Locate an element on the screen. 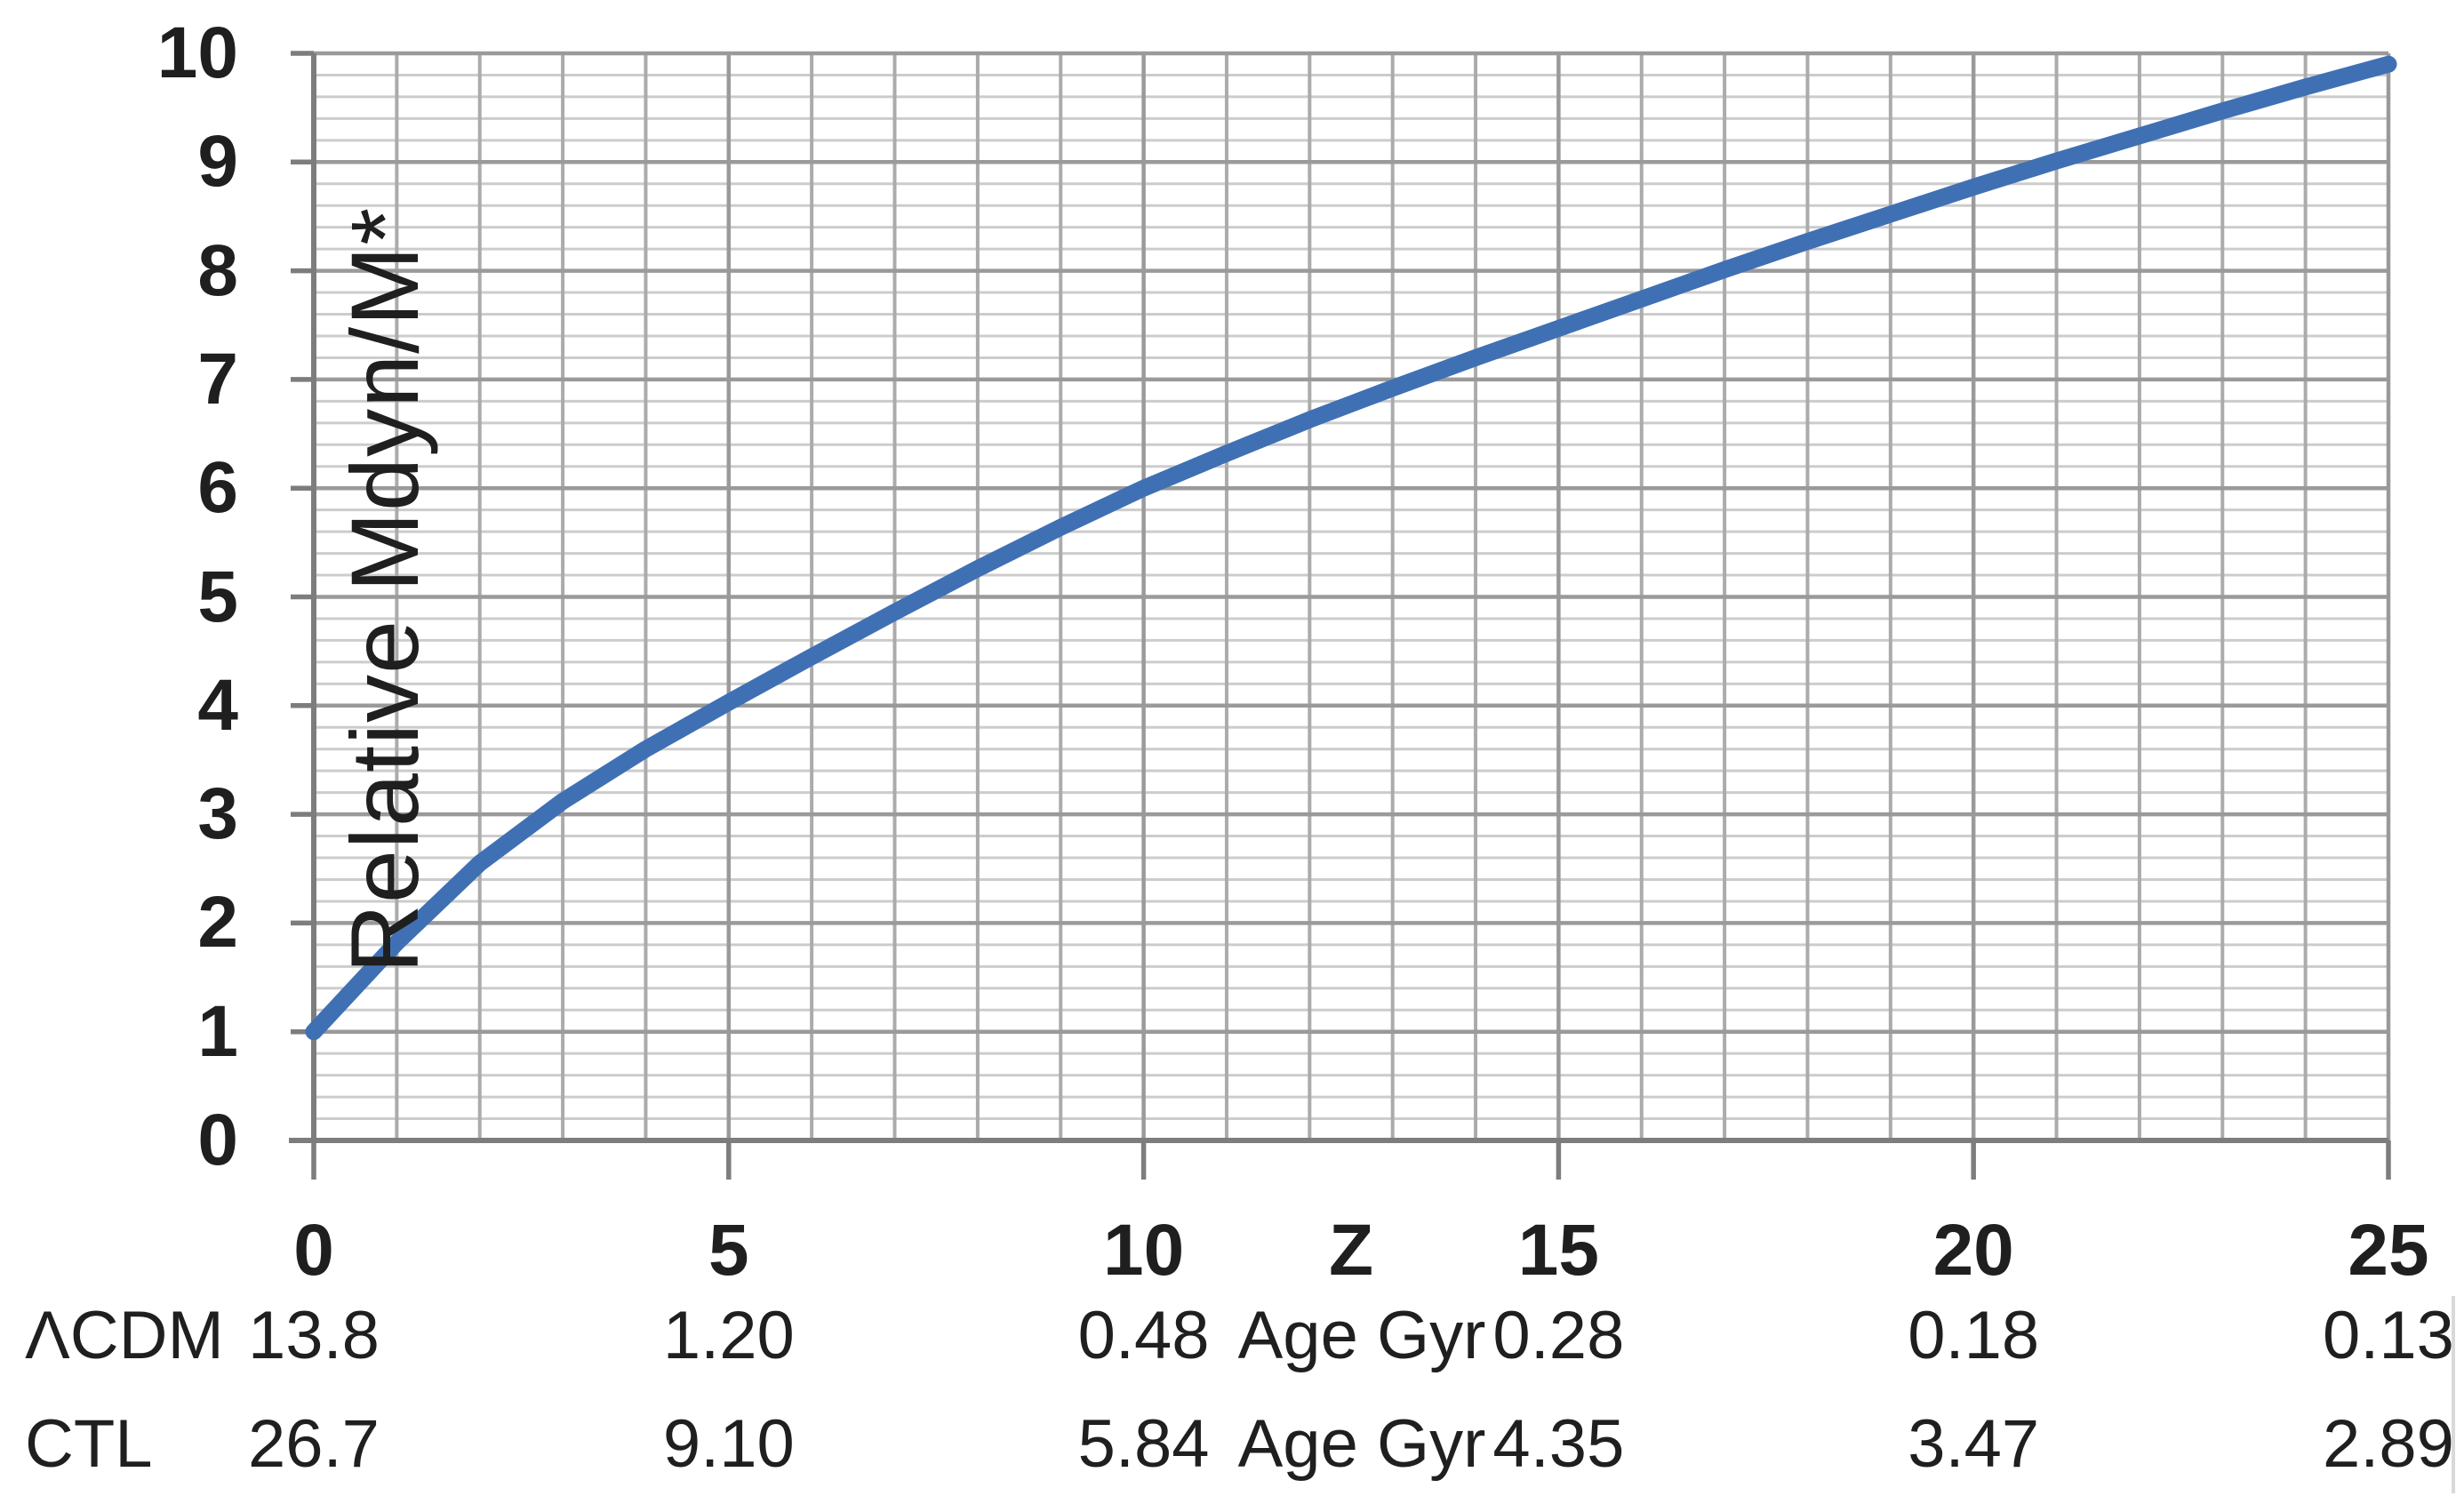 This screenshot has width=2464, height=1496. y-tick-label: 9 is located at coordinates (217, 162).